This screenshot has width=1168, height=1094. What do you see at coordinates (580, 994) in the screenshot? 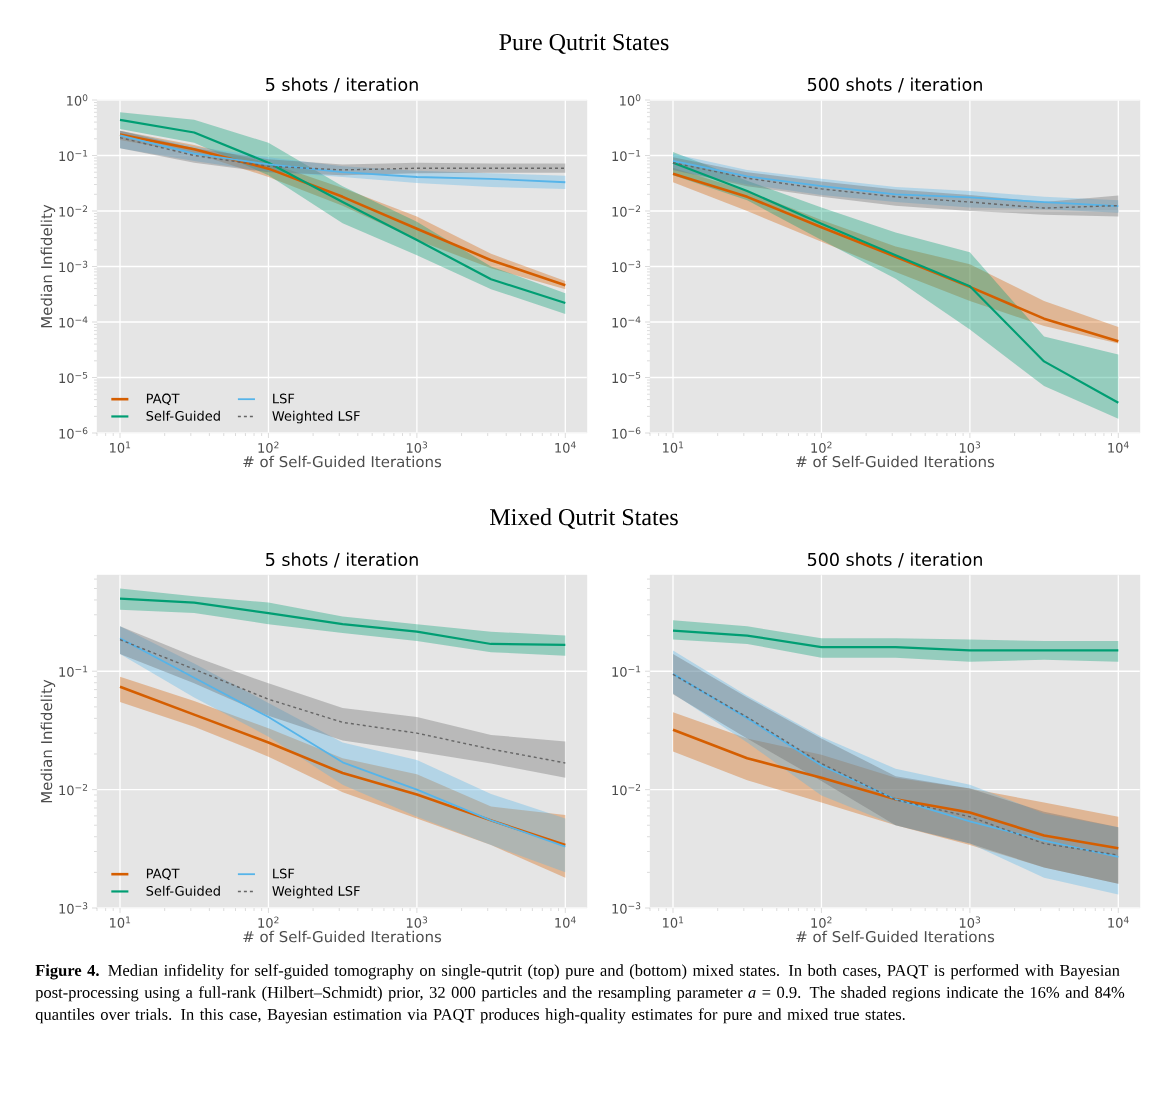
I see `text: Figure 4. Median infidelity for self-guided tomography on single-qutrit (top) pure and (bottom) mixed states. In both cases, PAQT is performed with Bayesian post-processing using a full-rank (Hilbert–Schmidt) prior, 32 000 particles and the resampling parameter a = 0.9. The shaded regions indicate the 16% and 84% quantiles over trials. In this case, Bayesian estimation via PAQT produces high-quality estimates for pure and mixed true states.` at bounding box center [580, 994].